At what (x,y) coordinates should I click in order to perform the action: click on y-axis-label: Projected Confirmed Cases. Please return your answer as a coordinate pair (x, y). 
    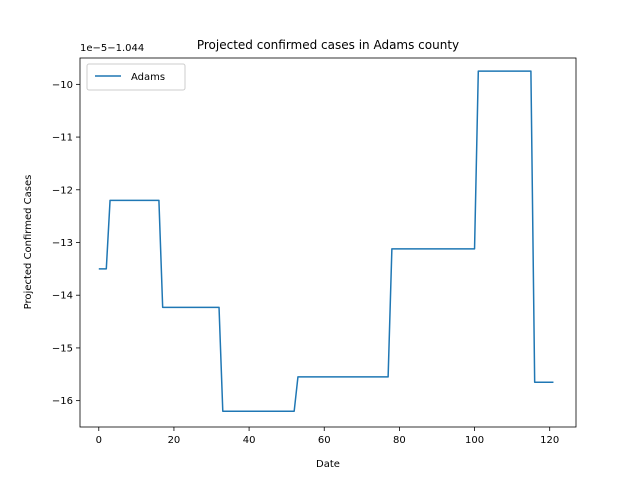
    Looking at the image, I should click on (28, 242).